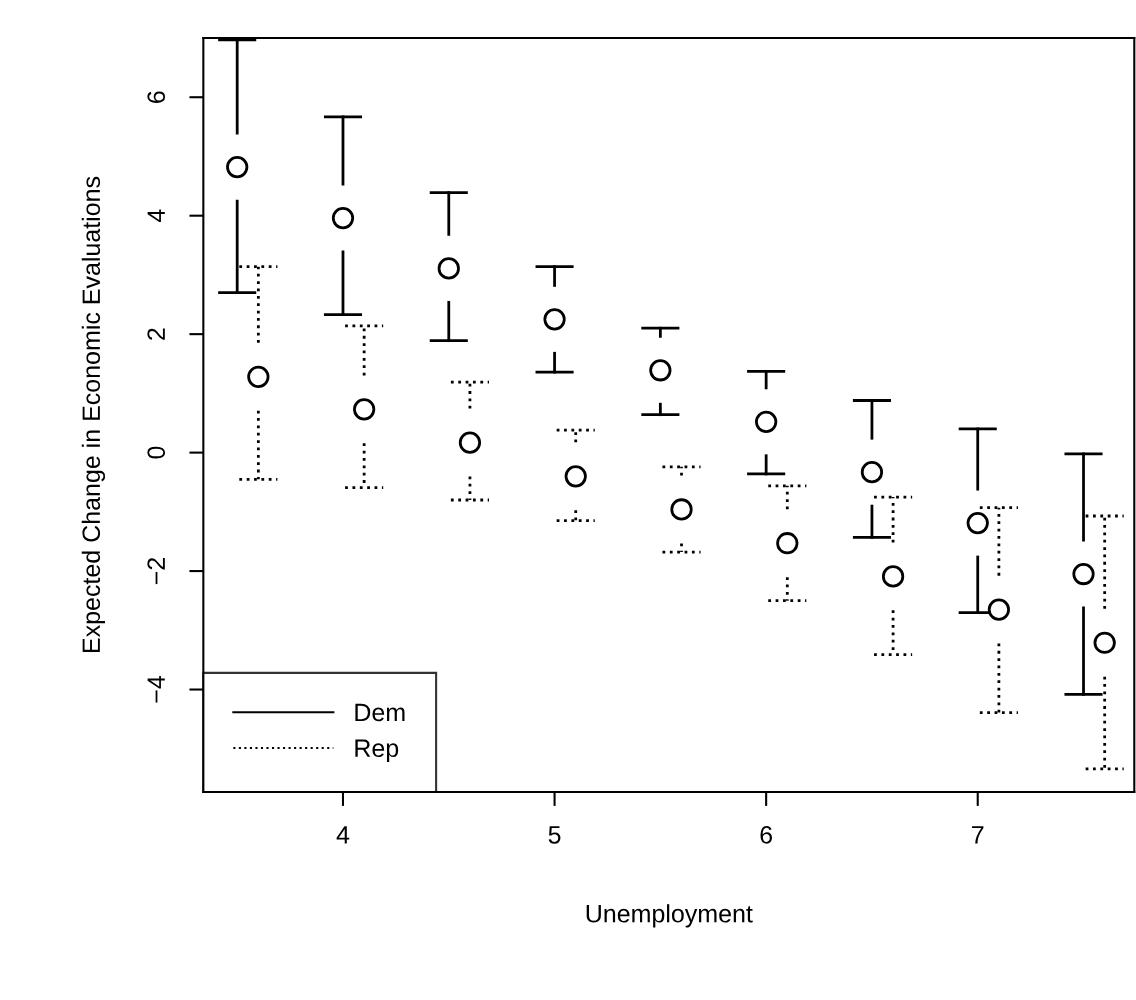 The height and width of the screenshot is (1000, 1136). Describe the element at coordinates (156, 689) in the screenshot. I see `y-tick-label: −4` at that location.